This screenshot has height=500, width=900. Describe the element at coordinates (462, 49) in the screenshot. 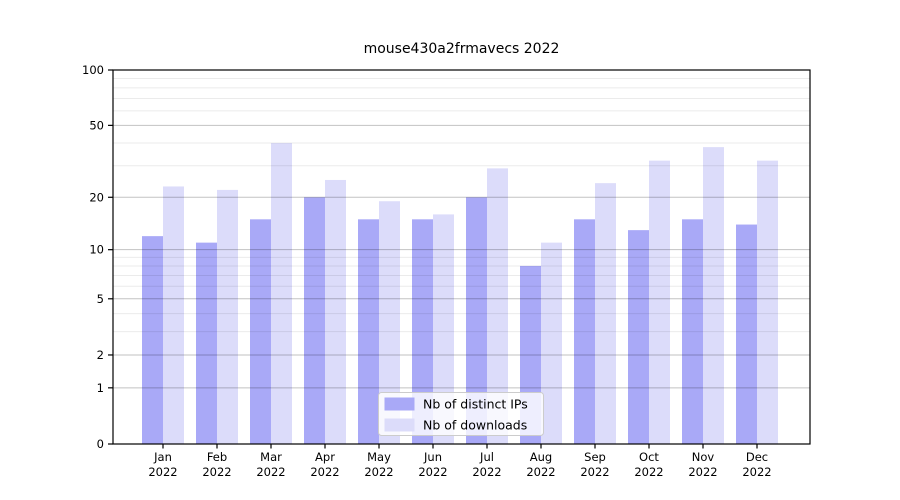

I see `chart-title: mouse430a2frmavecs 2022` at that location.